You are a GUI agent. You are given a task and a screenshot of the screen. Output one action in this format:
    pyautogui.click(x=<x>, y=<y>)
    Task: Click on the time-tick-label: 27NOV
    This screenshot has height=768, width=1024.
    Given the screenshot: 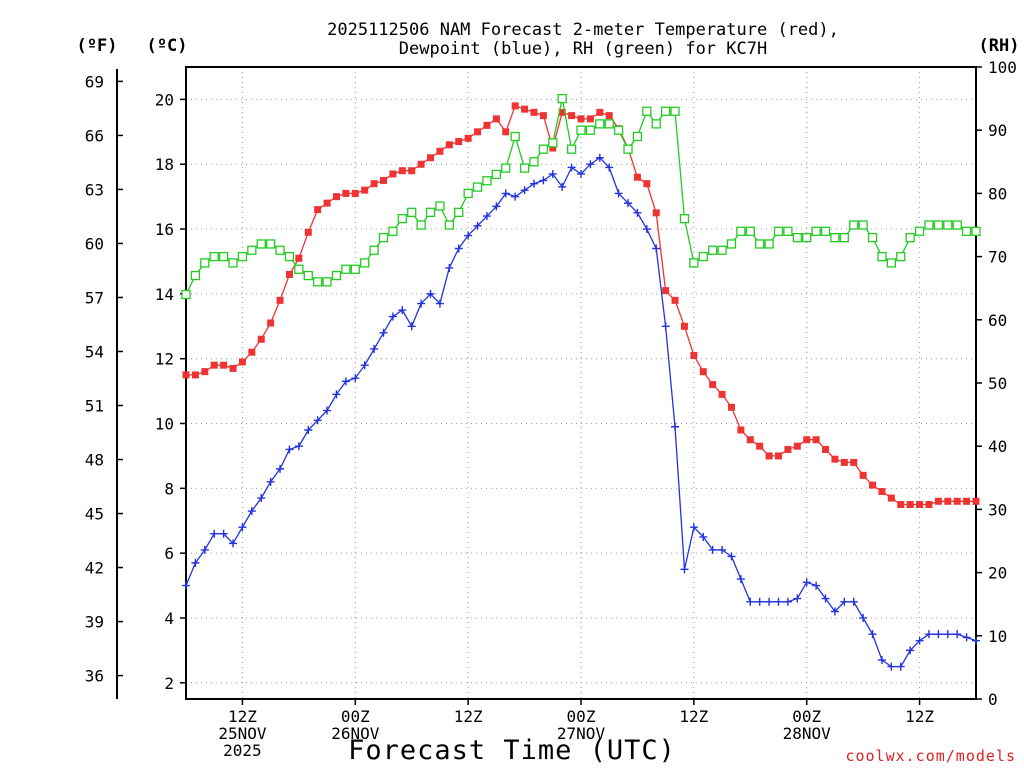 What is the action you would take?
    pyautogui.click(x=581, y=733)
    